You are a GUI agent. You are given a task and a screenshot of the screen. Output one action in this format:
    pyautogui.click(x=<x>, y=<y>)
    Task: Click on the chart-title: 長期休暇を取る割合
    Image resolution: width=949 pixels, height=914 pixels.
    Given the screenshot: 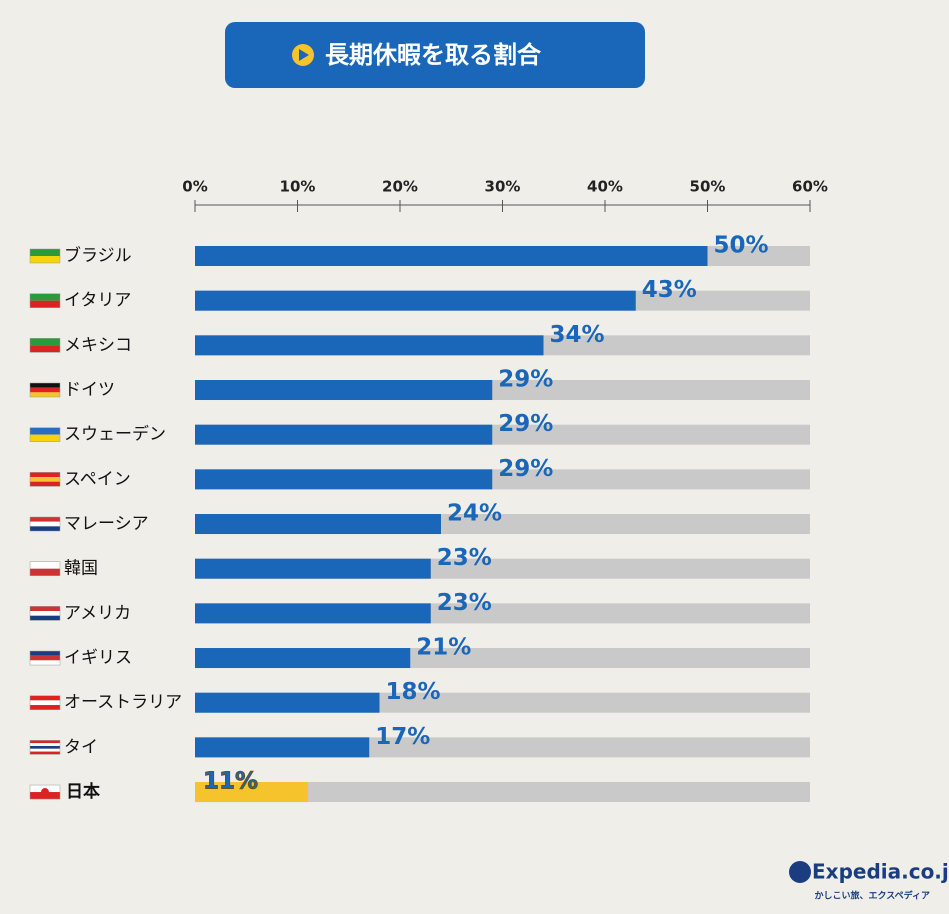 What is the action you would take?
    pyautogui.click(x=433, y=55)
    